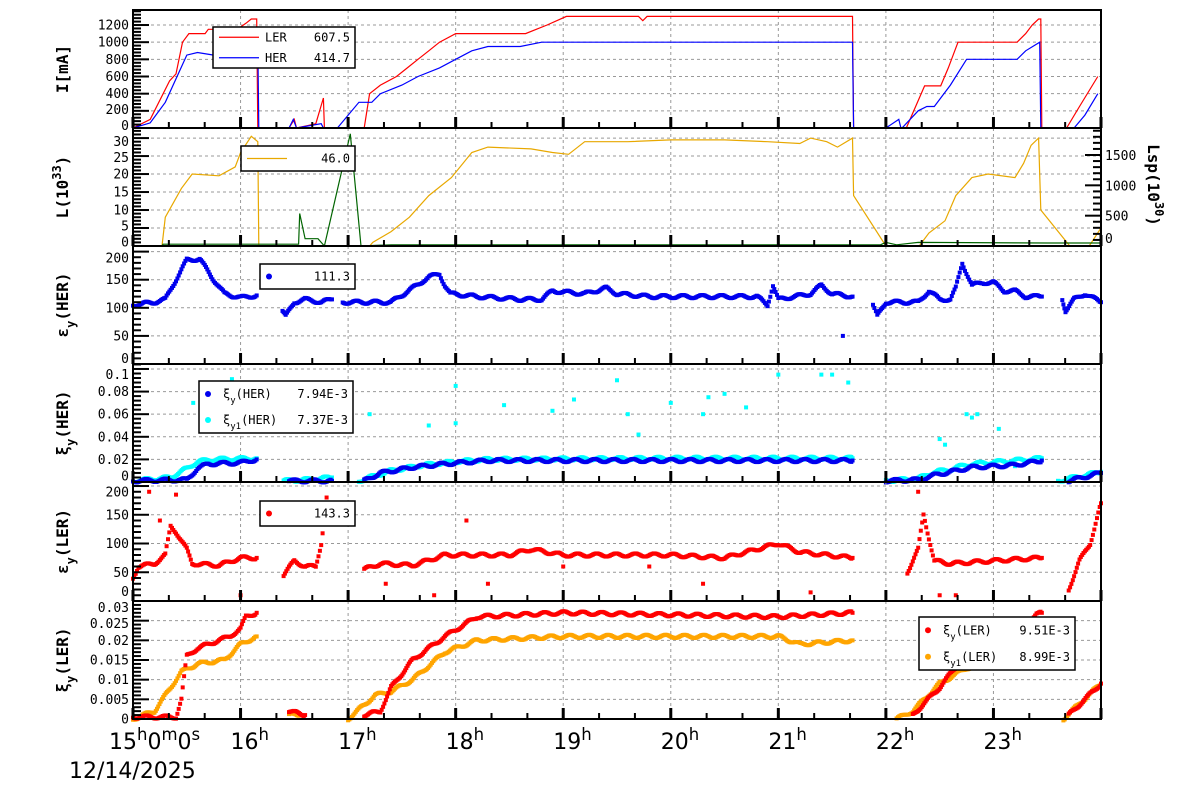 This screenshot has height=798, width=1200. Describe the element at coordinates (1116, 217) in the screenshot. I see `y2-tick-label: 500` at that location.